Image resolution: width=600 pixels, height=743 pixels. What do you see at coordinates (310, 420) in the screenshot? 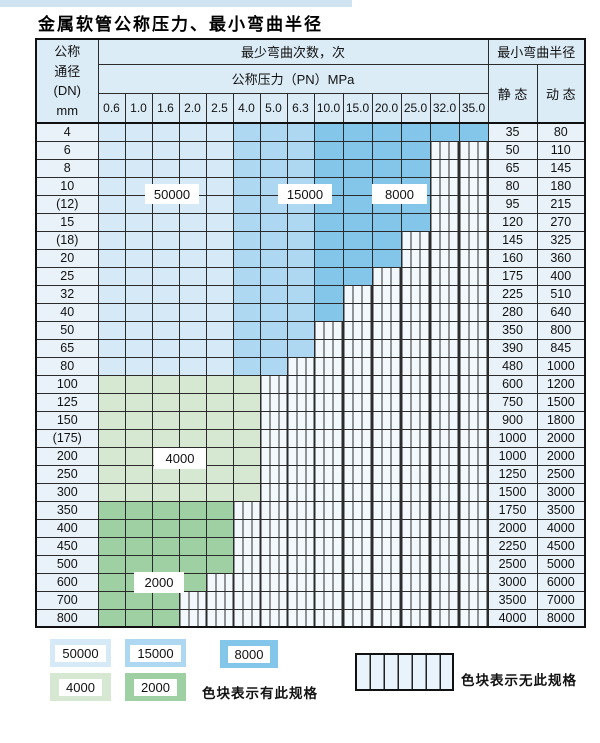
I see `table-row-dn-150: 150 900 1800` at bounding box center [310, 420].